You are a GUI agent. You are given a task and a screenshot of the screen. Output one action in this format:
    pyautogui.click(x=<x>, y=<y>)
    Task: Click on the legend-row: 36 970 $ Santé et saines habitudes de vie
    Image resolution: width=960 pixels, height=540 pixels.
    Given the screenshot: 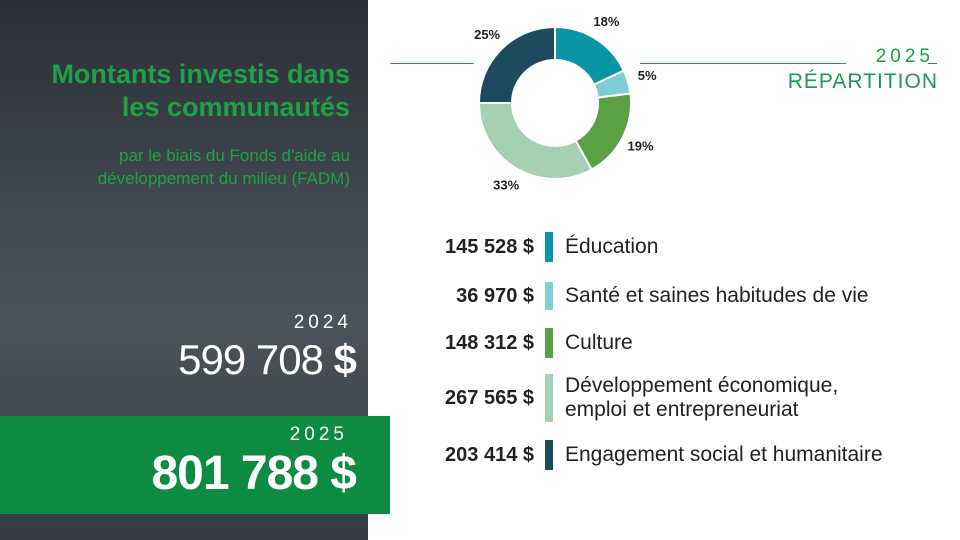 What is the action you would take?
    pyautogui.click(x=639, y=296)
    